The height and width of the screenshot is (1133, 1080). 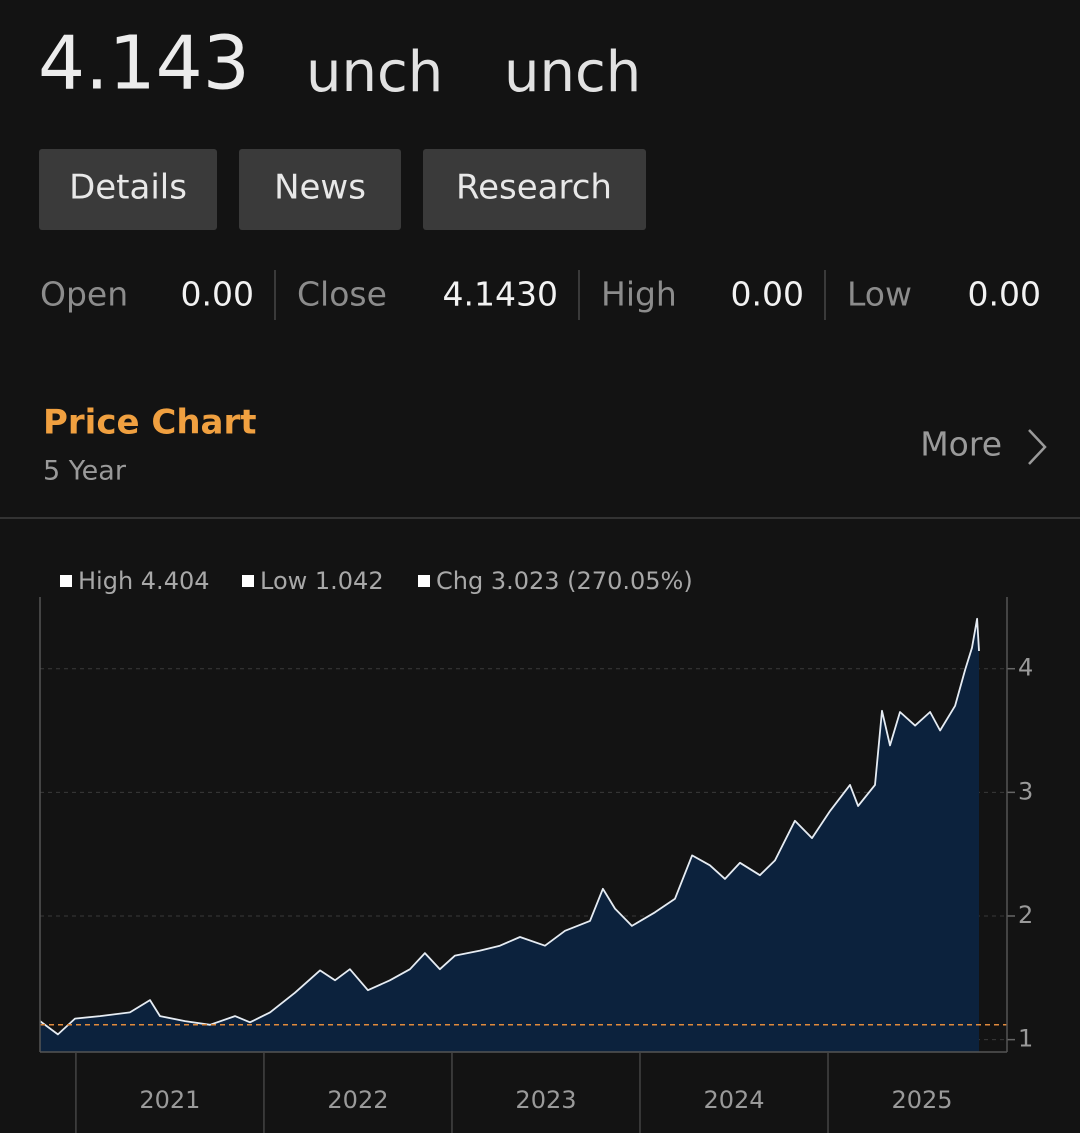 I want to click on legend-label: Low 1.042, so click(x=322, y=581).